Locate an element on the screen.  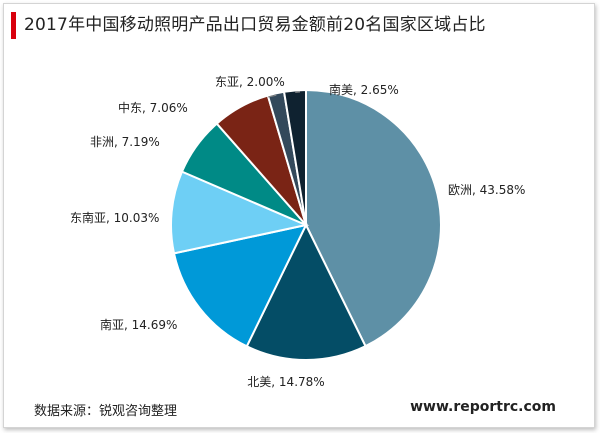
website-watermark: www.reportrc.com is located at coordinates (483, 407).